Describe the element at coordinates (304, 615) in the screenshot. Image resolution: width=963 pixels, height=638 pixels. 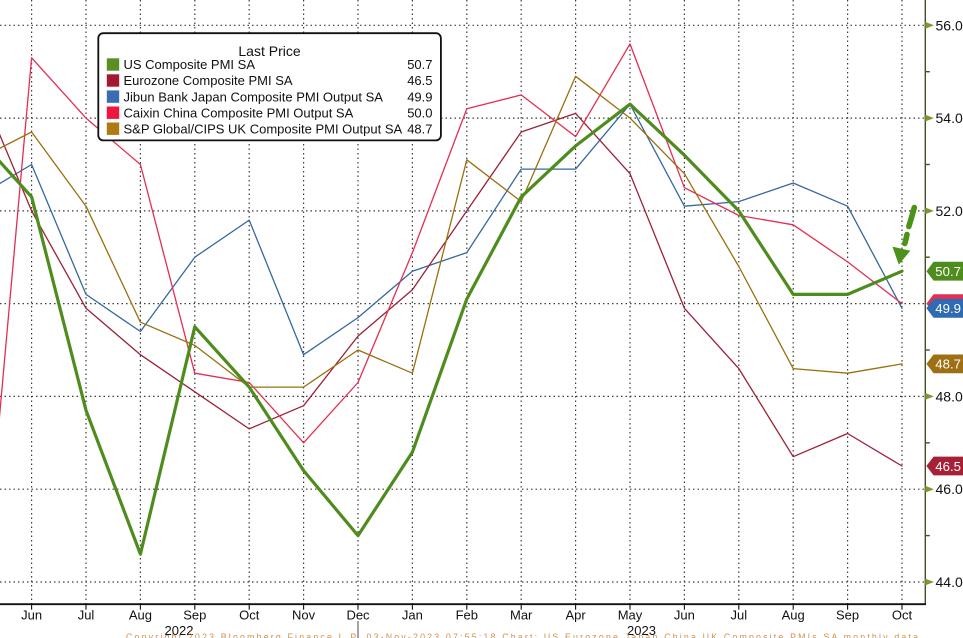
I see `svg-text: Nov` at that location.